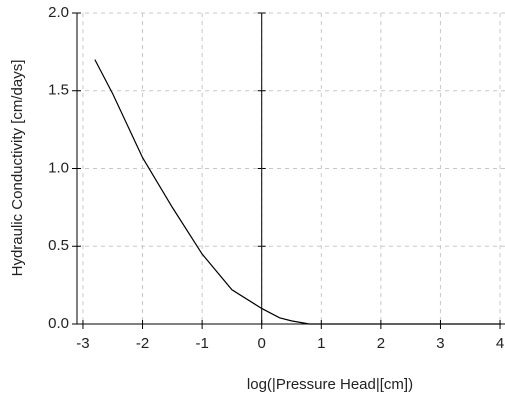 This screenshot has height=404, width=505. I want to click on y-tick-label: 0.5, so click(58, 245).